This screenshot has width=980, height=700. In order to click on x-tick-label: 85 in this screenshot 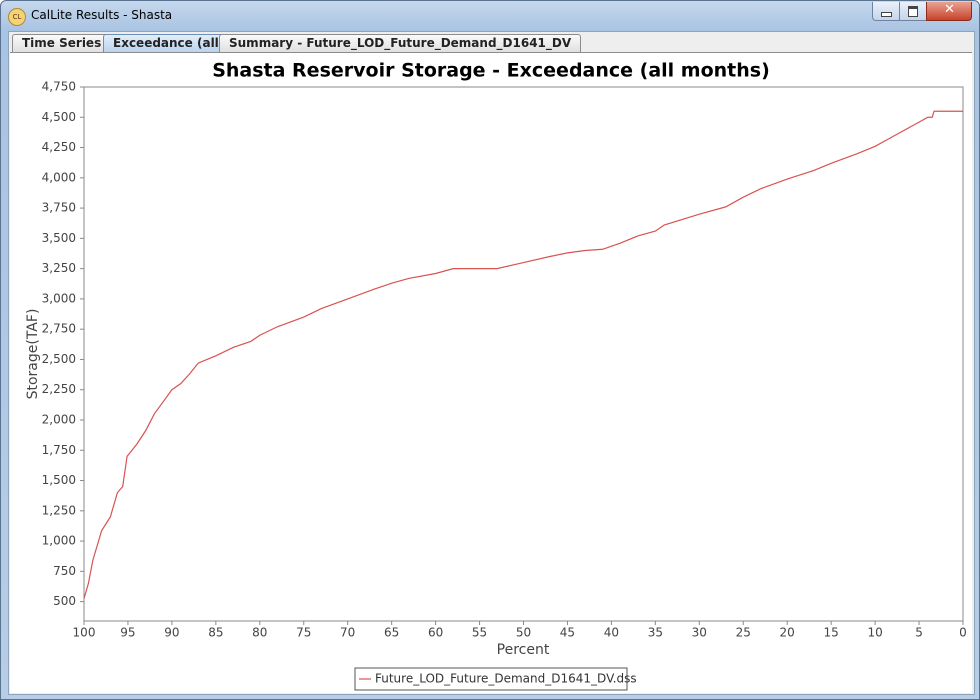, I will do `click(215, 633)`.